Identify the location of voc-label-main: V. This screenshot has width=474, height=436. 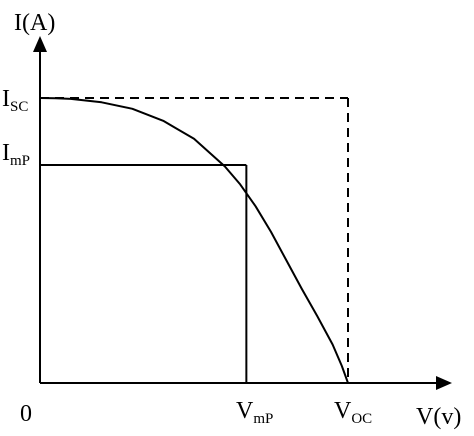
(343, 411).